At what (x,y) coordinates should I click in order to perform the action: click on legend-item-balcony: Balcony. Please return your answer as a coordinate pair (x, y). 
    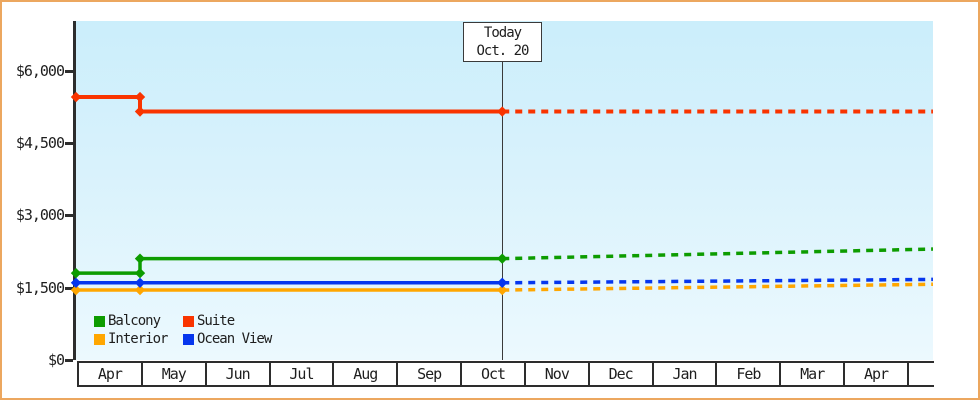
    Looking at the image, I should click on (138, 321).